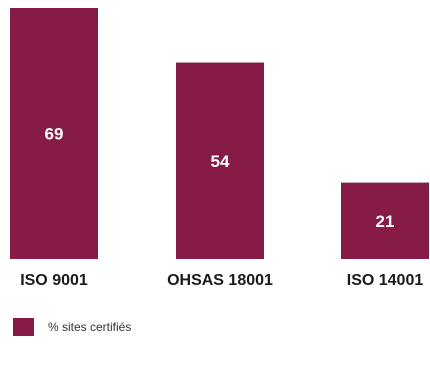 This screenshot has width=430, height=366. I want to click on category-label: ISO 9001, so click(54, 280).